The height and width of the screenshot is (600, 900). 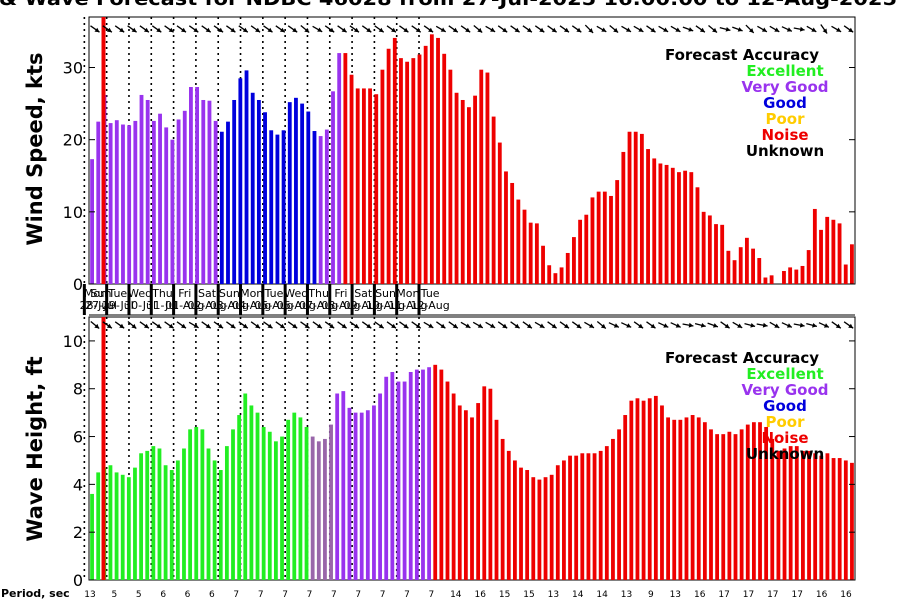 I want to click on period-value: 9, so click(x=651, y=595).